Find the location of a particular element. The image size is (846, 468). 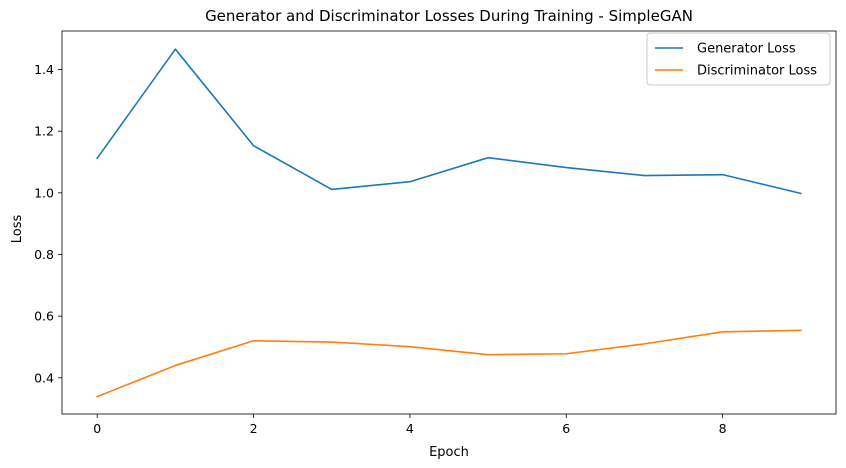

legend: Generator Loss Discriminator Loss is located at coordinates (738, 59).